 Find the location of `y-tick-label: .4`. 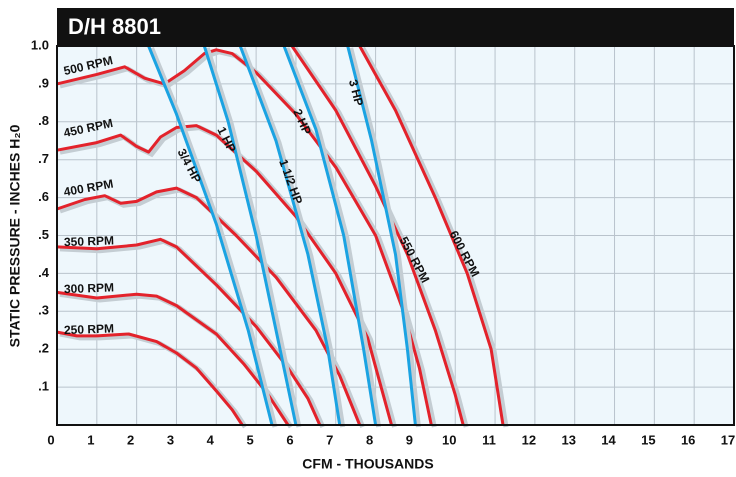

y-tick-label: .4 is located at coordinates (44, 272).